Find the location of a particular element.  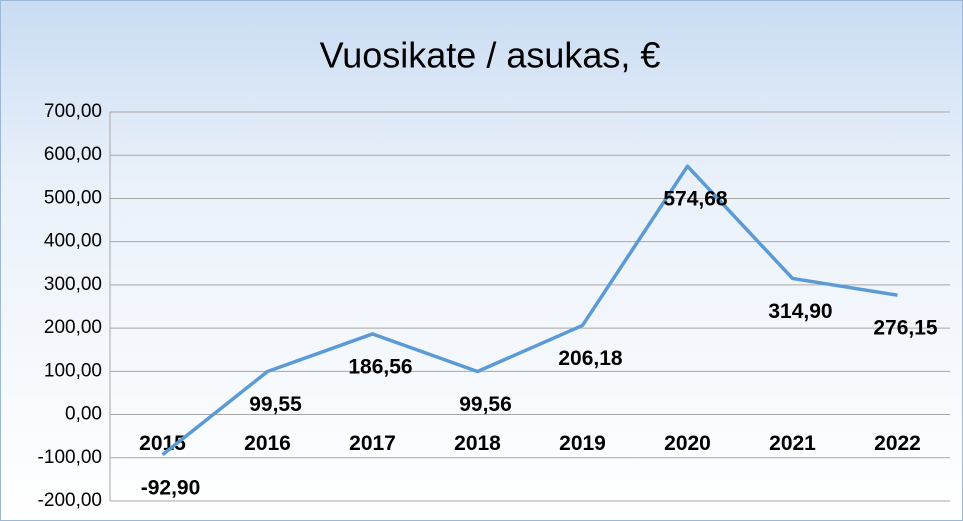

data-label: 186,56 is located at coordinates (380, 366).